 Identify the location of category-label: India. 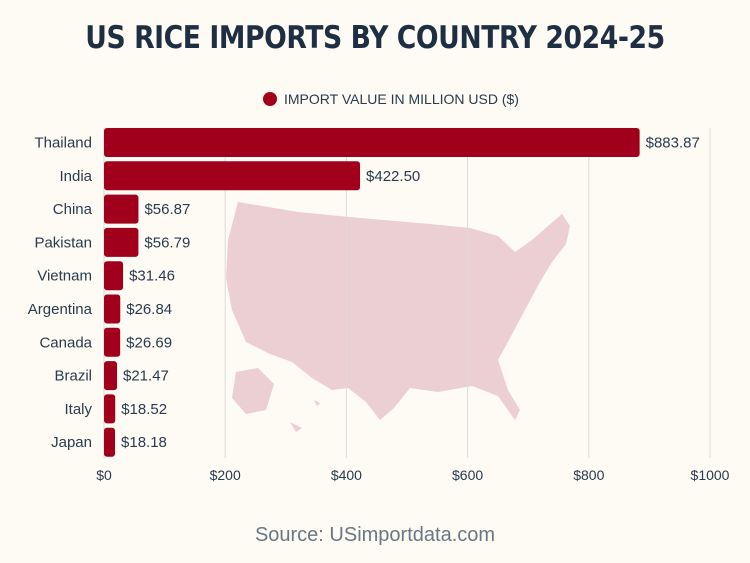
(75, 176).